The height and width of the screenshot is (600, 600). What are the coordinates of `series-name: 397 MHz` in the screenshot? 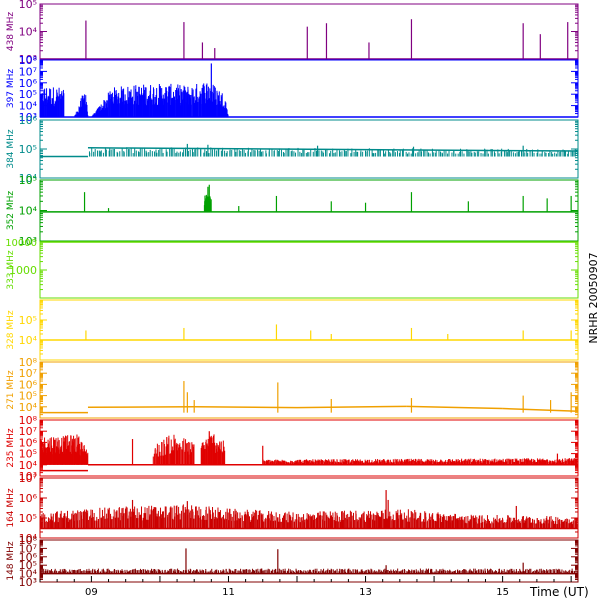 It's located at (11, 89).